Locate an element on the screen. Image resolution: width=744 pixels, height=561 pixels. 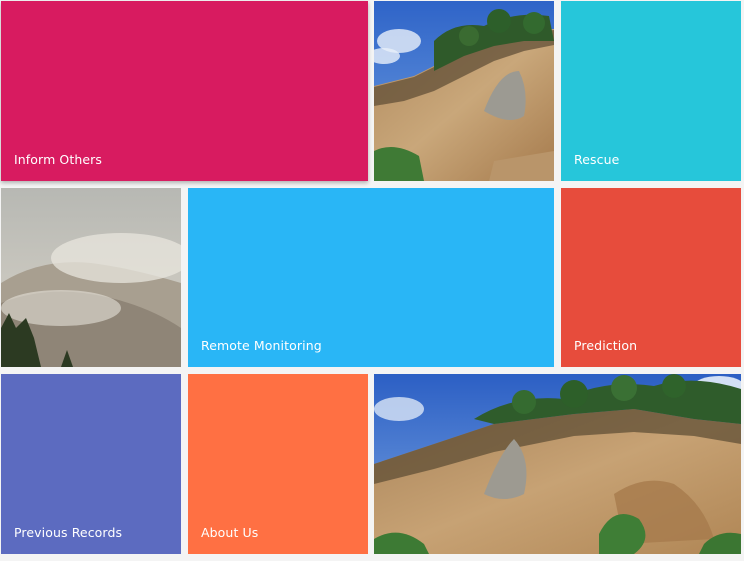
foggy-hills-photo is located at coordinates (91, 277).